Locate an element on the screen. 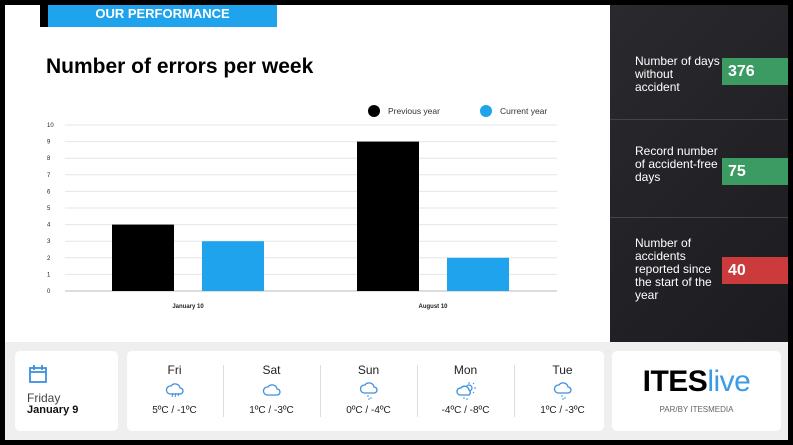 The image size is (793, 445). itesmedia-logo: ITESlive PAR/BY ITESMEDIA is located at coordinates (696, 391).